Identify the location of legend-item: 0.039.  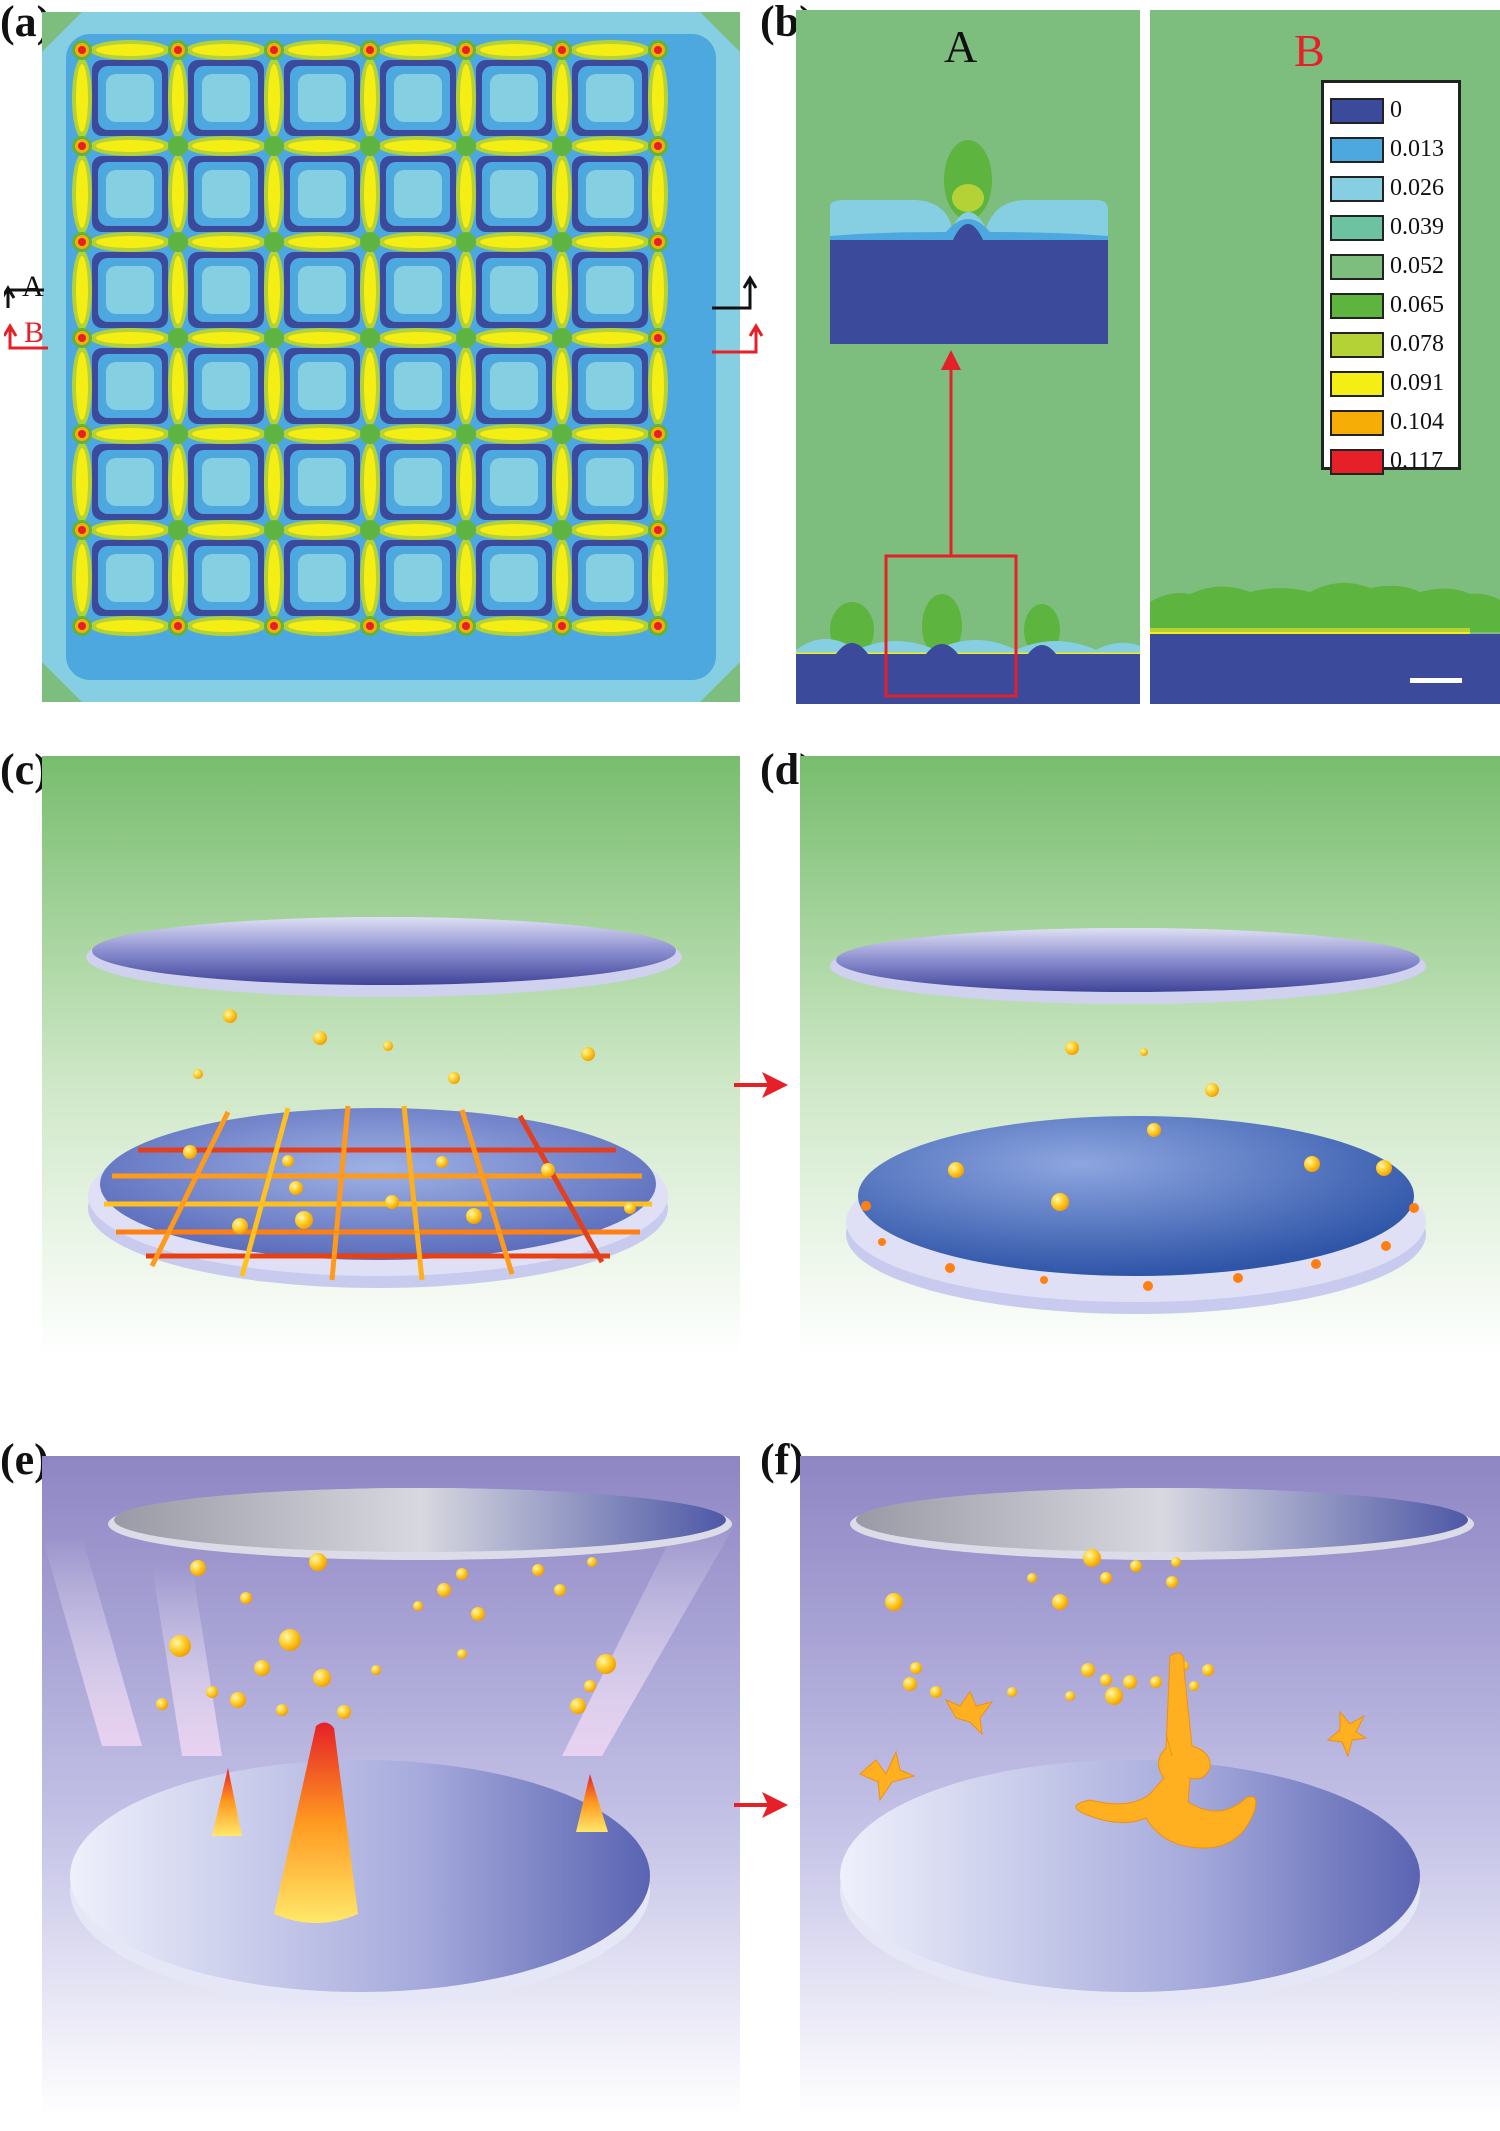
(1394, 227).